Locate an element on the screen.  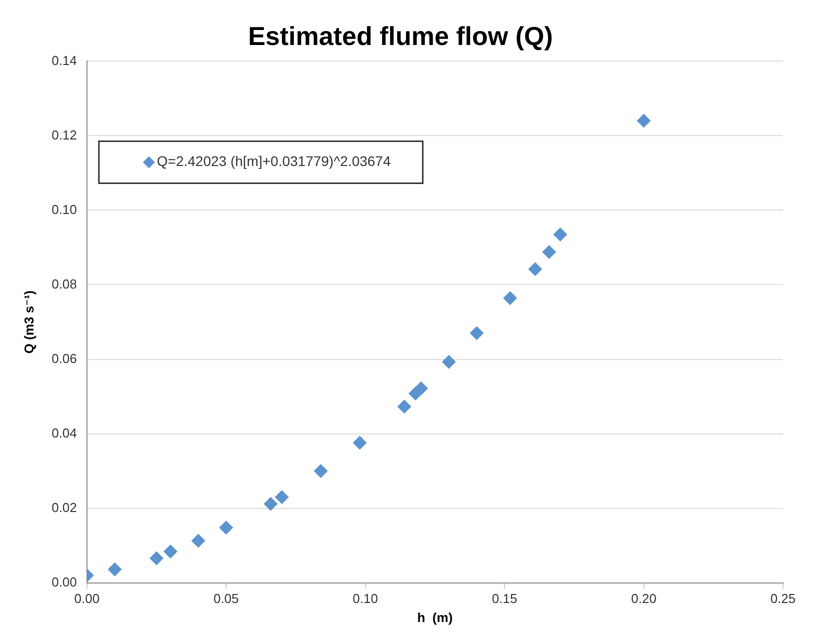
y-tick-label: 0.14 is located at coordinates (64, 60).